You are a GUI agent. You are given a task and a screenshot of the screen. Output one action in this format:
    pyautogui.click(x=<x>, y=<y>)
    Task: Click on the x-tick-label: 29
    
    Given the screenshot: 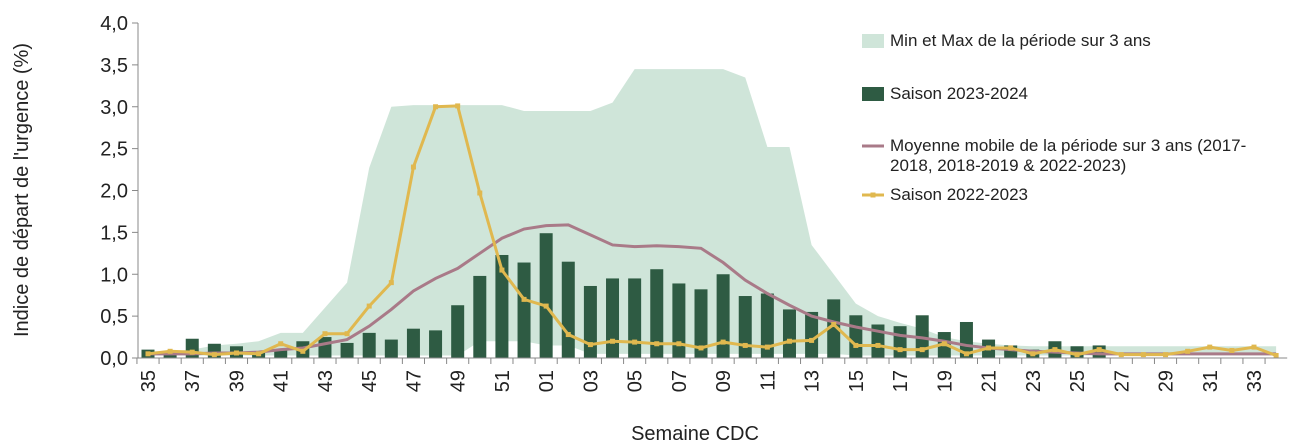 What is the action you would take?
    pyautogui.click(x=1167, y=381)
    